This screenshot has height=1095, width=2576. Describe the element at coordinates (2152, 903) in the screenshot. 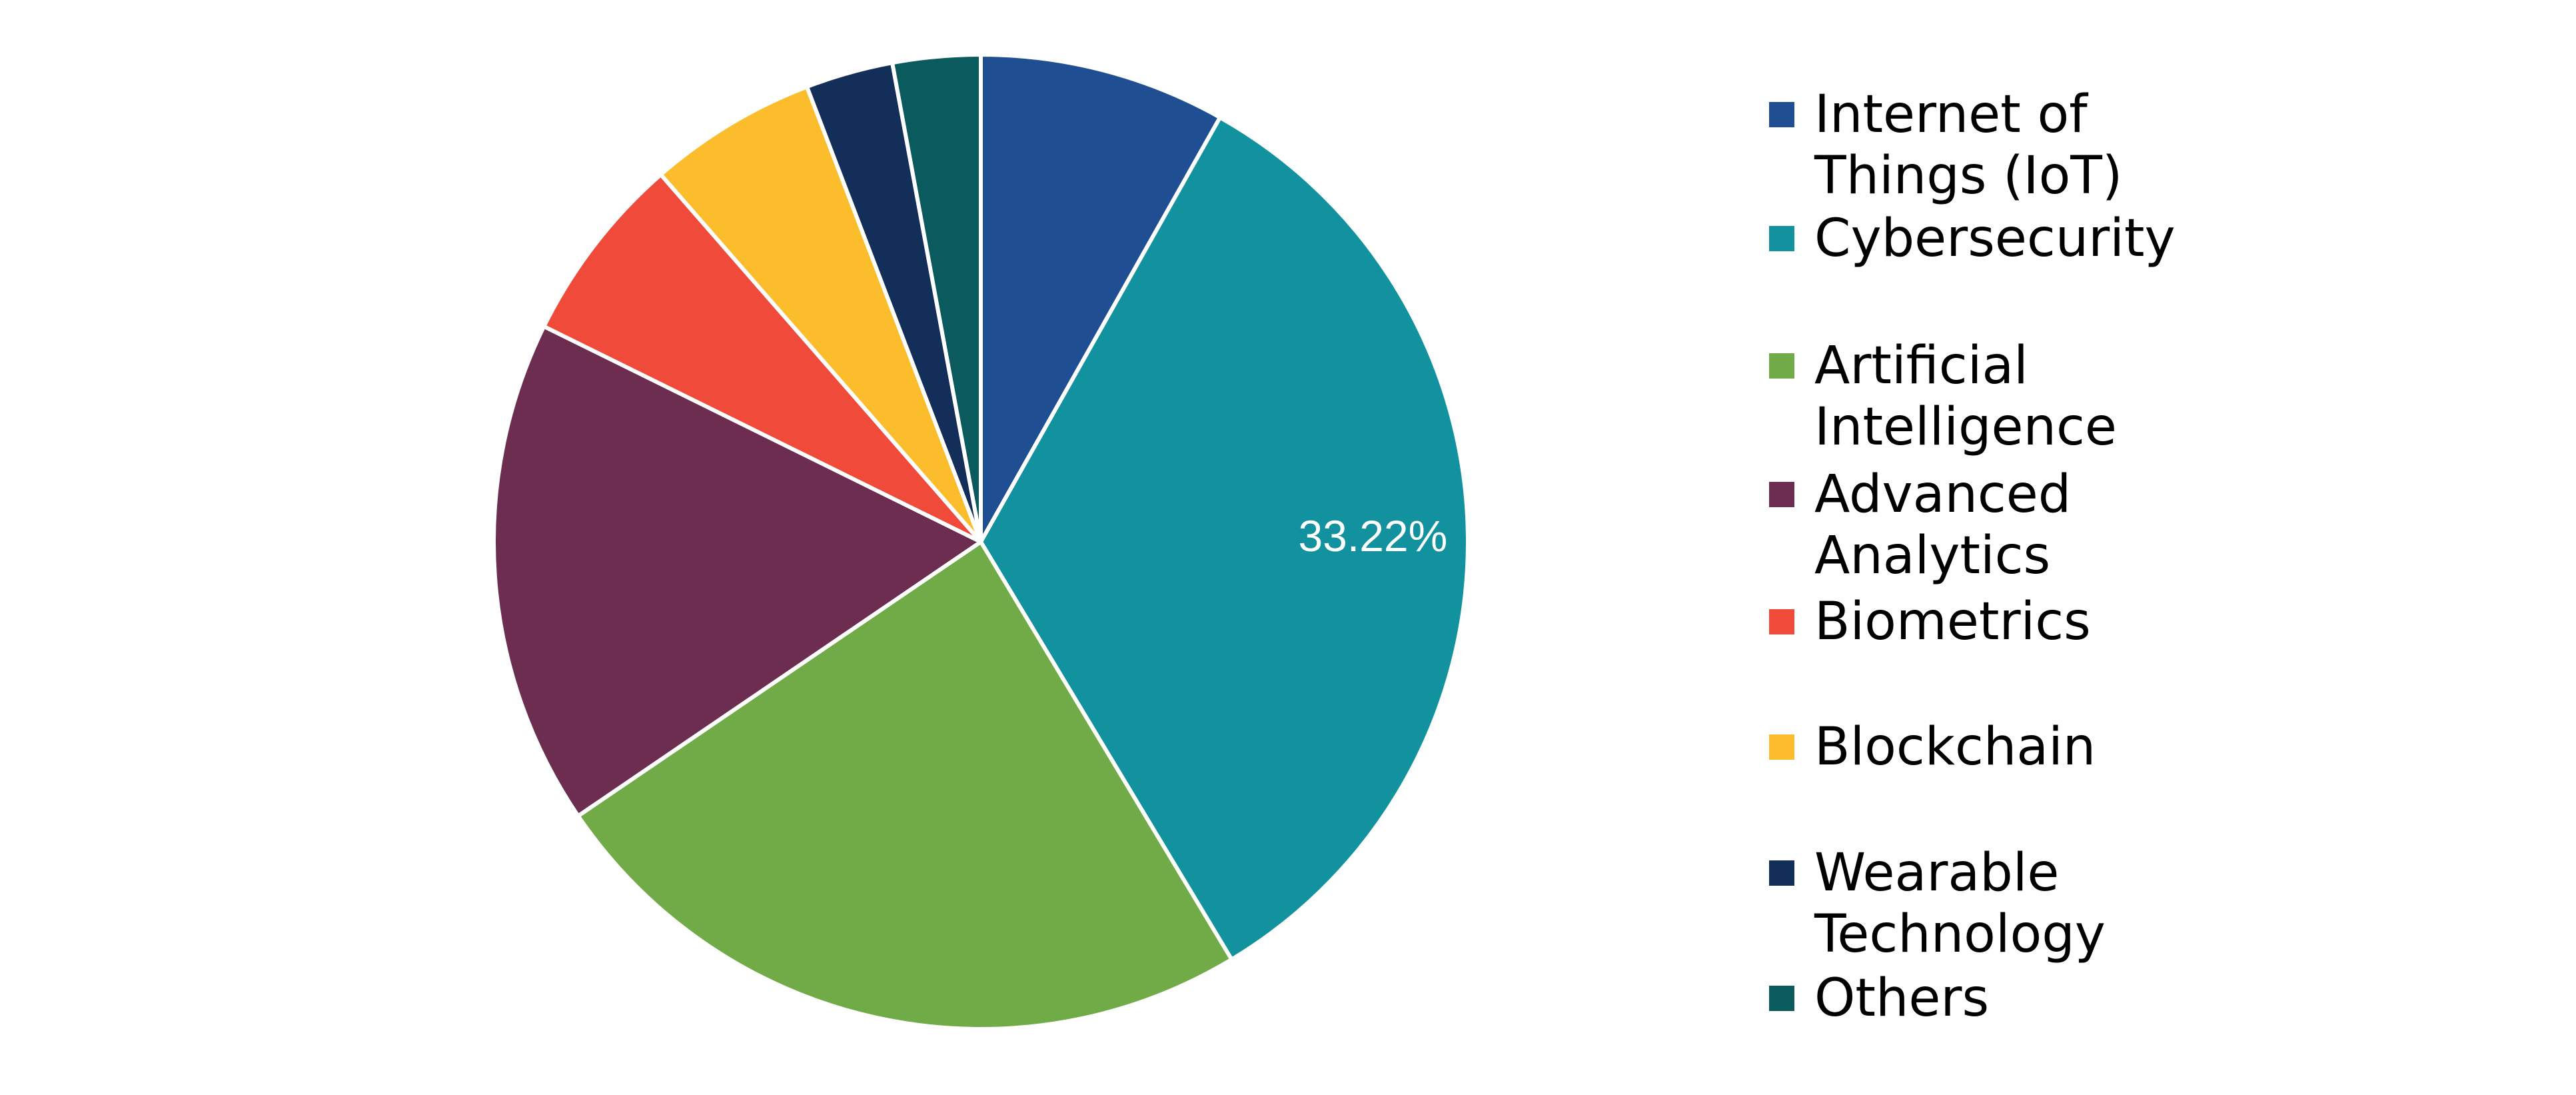

I see `legend-item: Wearable Technology` at that location.